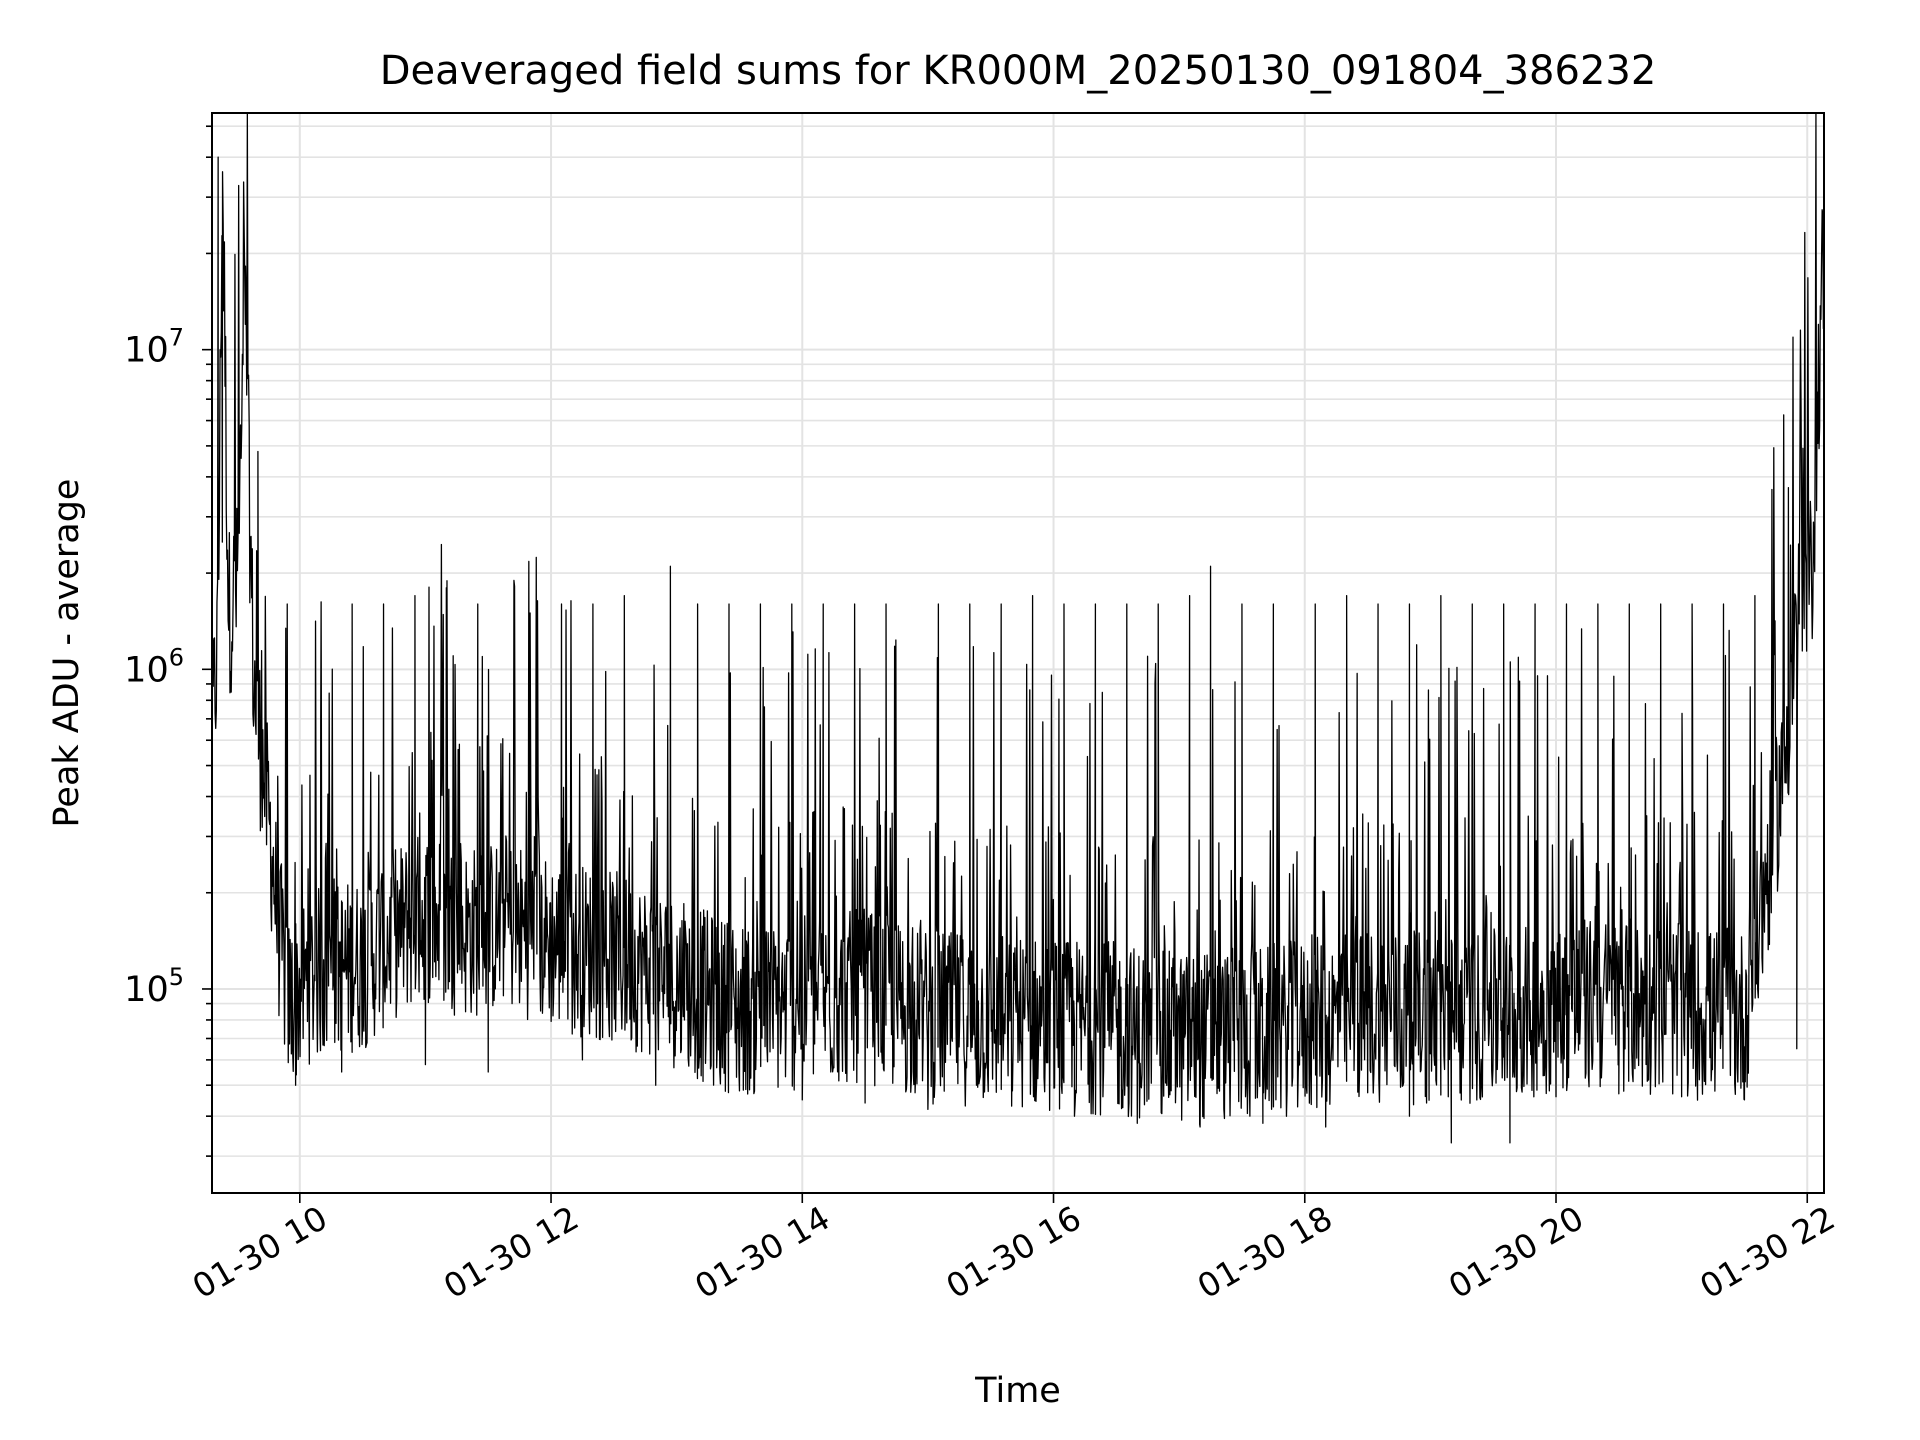  I want to click on y-tick-label: 106, so click(154, 666).